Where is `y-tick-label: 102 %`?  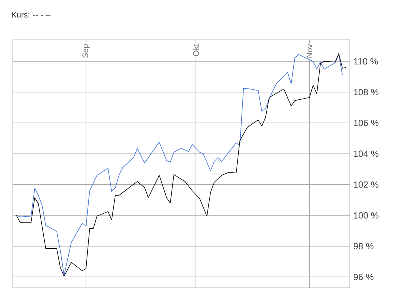
y-tick-label: 102 % is located at coordinates (366, 185).